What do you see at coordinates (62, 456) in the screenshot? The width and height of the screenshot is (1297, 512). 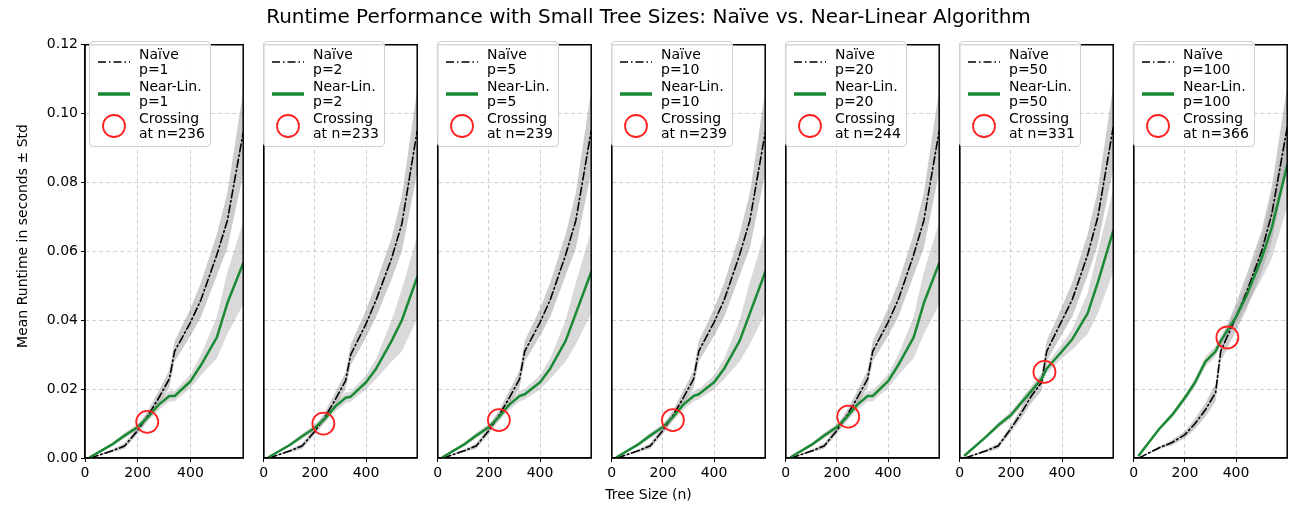 I see `y-tick-label: 0.00` at bounding box center [62, 456].